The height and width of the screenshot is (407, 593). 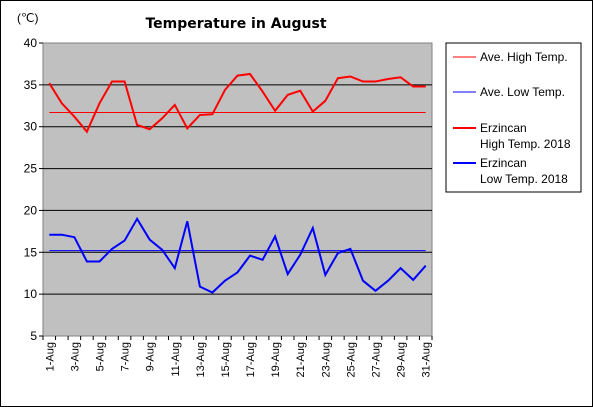 What do you see at coordinates (525, 144) in the screenshot?
I see `legend-label-2: High Temp. 2018` at bounding box center [525, 144].